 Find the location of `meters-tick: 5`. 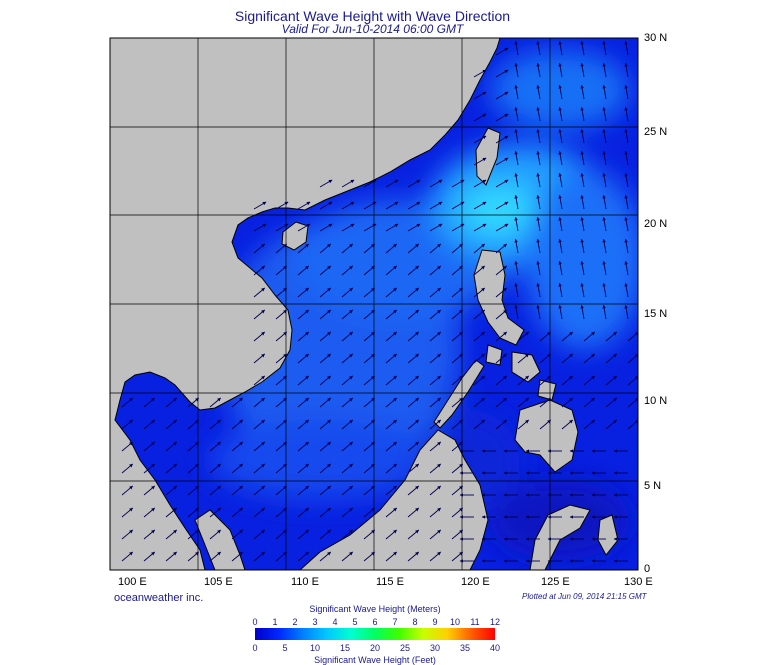

meters-tick: 5 is located at coordinates (355, 622).